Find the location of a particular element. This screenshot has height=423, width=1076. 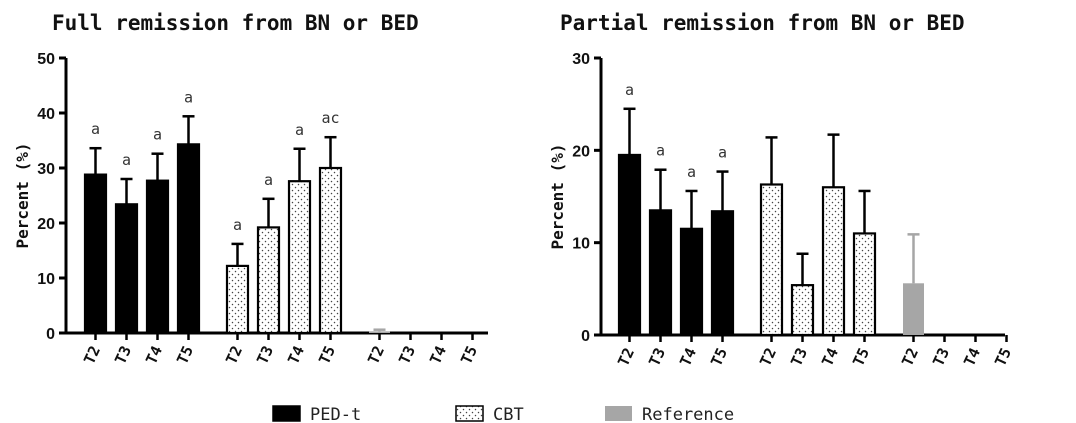

legend-swatch-pedt is located at coordinates (286, 413).